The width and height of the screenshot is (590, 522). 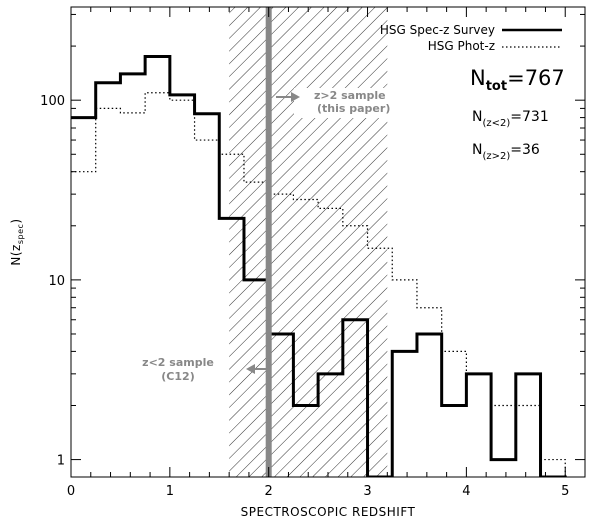 I want to click on legend-label-spec: HSG Spec-z Survey, so click(x=437, y=30).